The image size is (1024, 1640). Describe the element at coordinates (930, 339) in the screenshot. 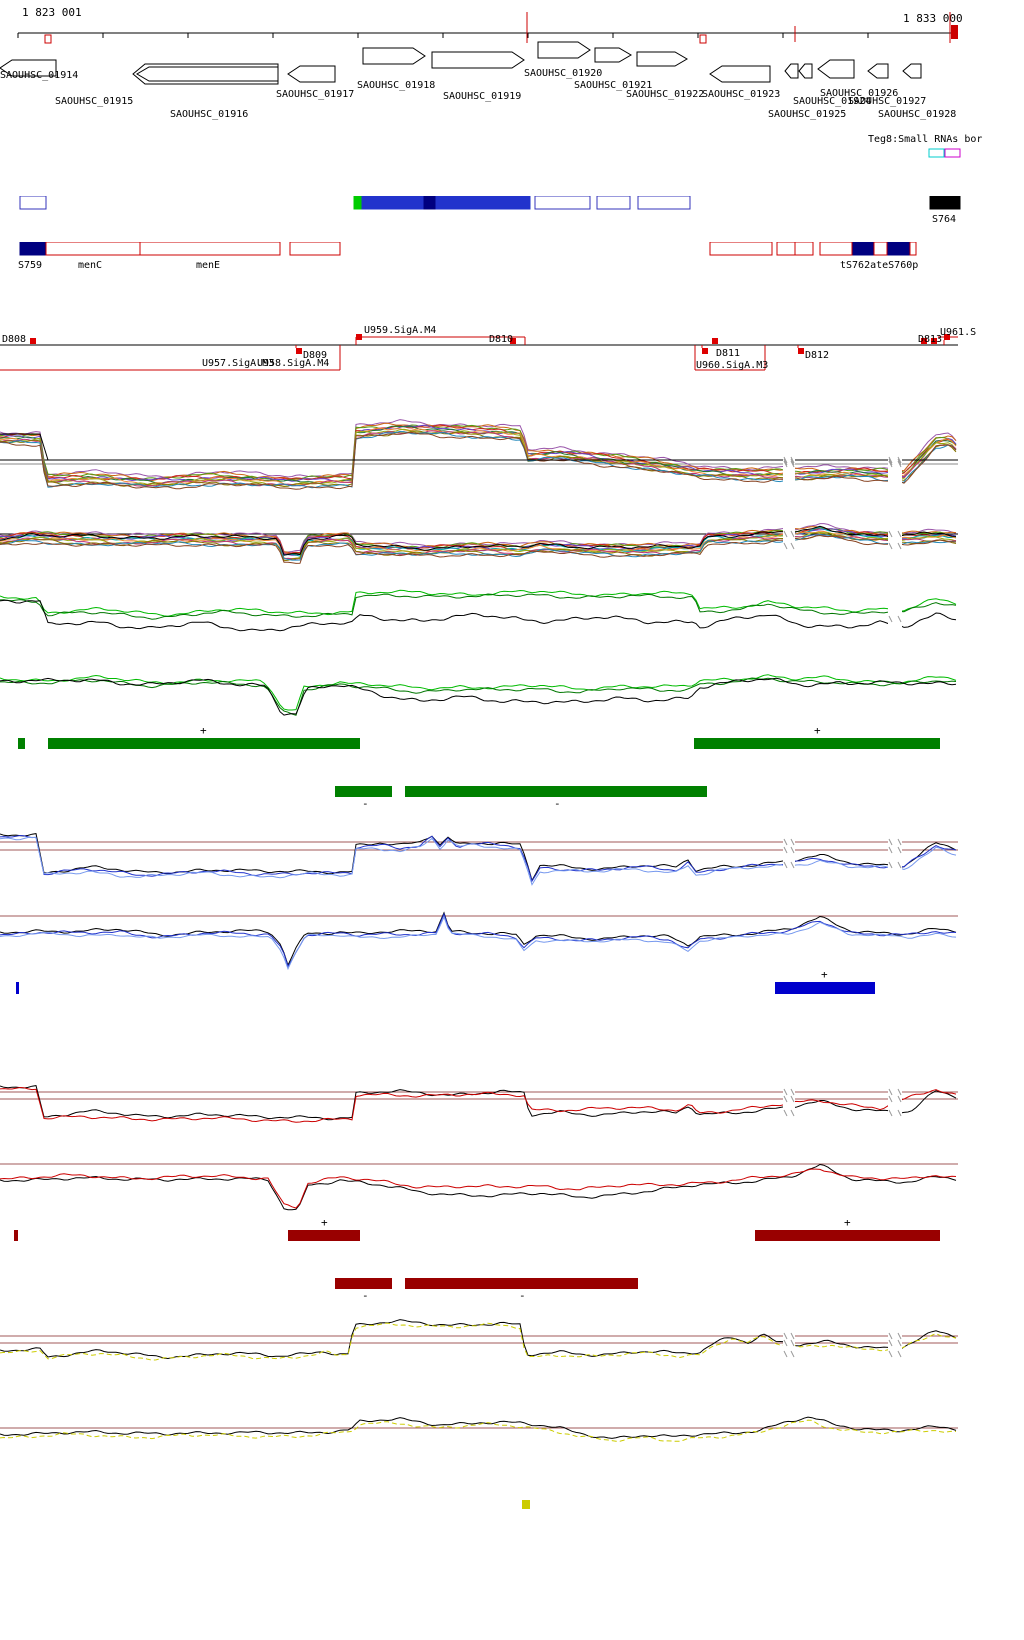

I see `tss-label: D813` at that location.